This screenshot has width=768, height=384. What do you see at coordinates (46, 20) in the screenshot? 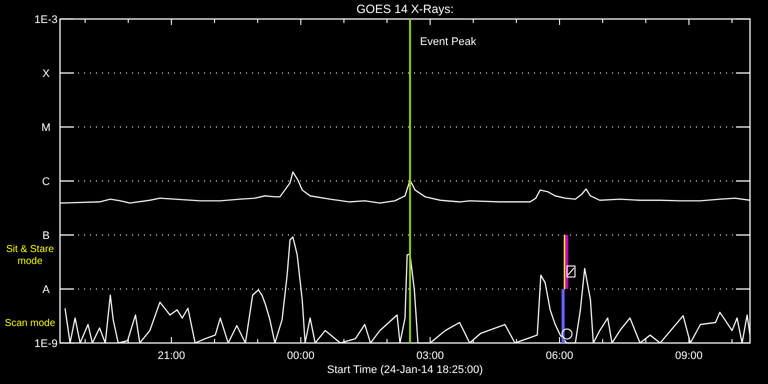
I see `y-tick-label: 1E-3` at bounding box center [46, 20].